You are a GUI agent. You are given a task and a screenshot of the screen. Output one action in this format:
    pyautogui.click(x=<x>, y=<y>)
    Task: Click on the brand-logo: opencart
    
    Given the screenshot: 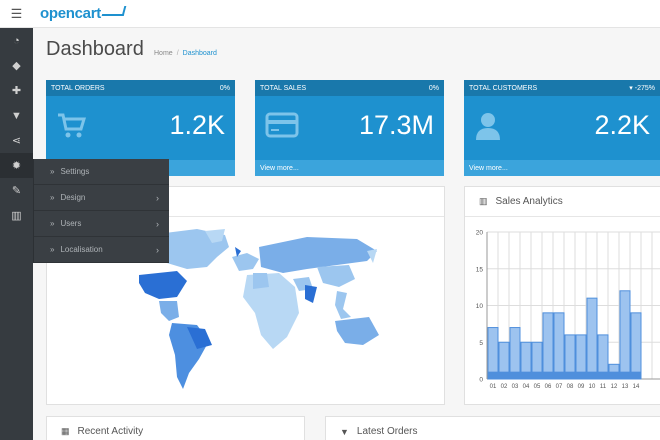 What is the action you would take?
    pyautogui.click(x=83, y=13)
    